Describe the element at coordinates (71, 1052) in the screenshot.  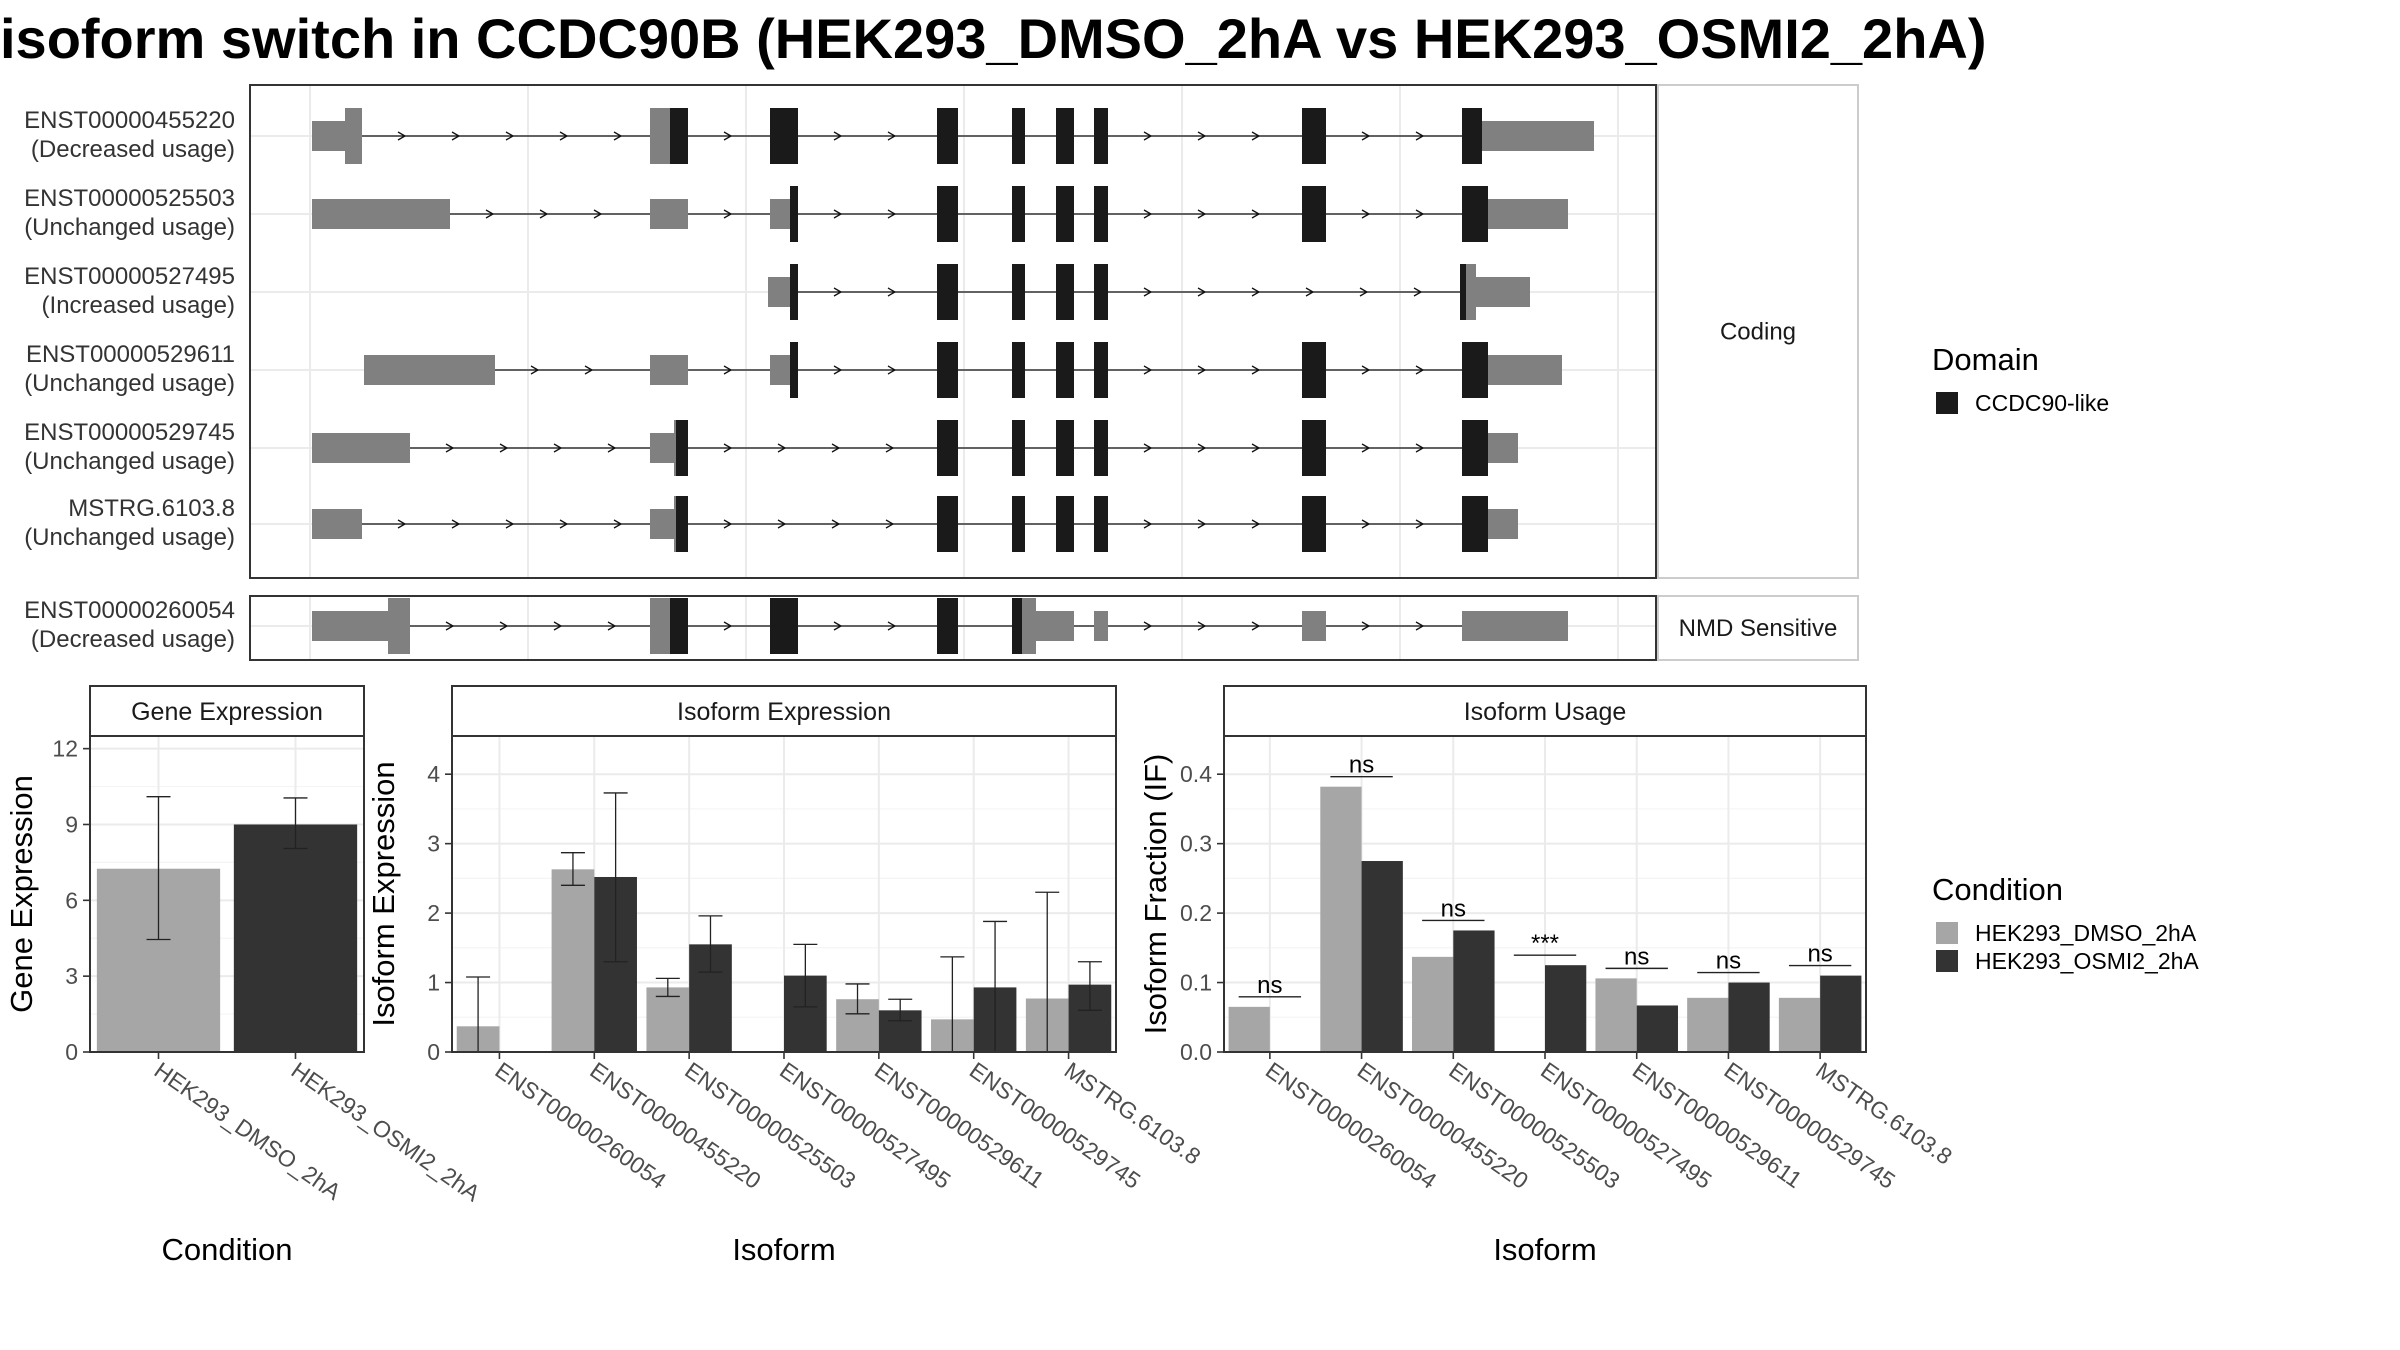
I see `y-tick-label: 0` at that location.